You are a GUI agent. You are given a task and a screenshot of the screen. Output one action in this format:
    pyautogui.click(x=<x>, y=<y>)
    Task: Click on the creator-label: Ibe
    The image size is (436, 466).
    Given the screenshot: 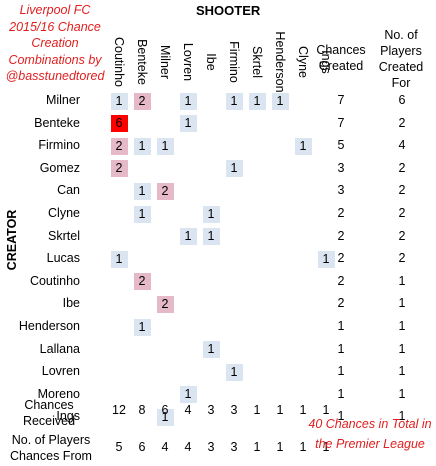 What is the action you would take?
    pyautogui.click(x=71, y=303)
    